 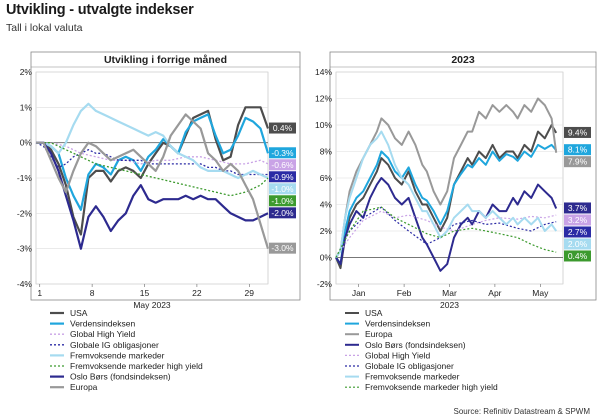 What do you see at coordinates (25, 249) in the screenshot?
I see `y-tick-label: -3%` at bounding box center [25, 249].